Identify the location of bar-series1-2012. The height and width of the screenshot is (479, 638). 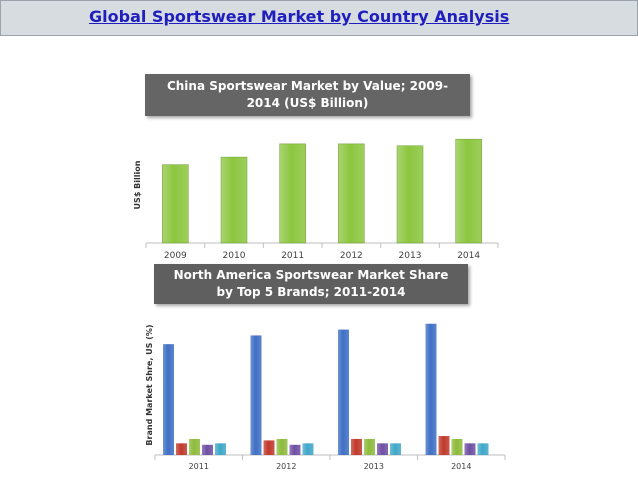
(256, 395).